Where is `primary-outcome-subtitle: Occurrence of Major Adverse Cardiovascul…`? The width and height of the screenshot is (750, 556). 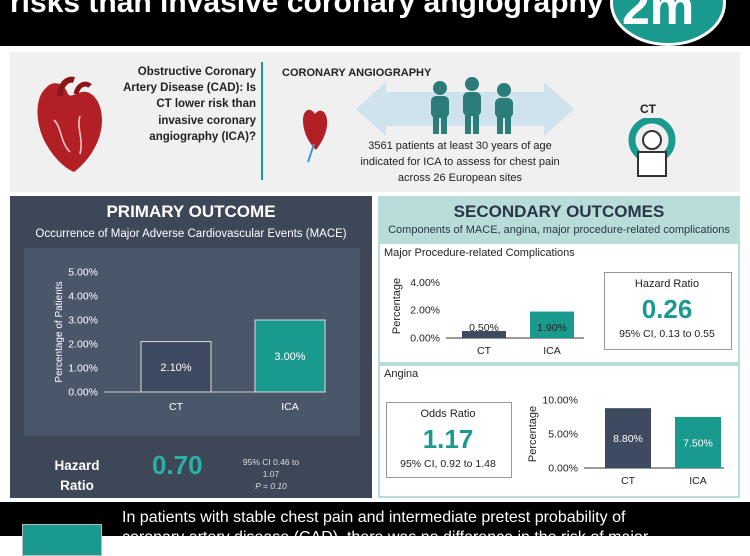
primary-outcome-subtitle: Occurrence of Major Adverse Cardiovascul… is located at coordinates (191, 234).